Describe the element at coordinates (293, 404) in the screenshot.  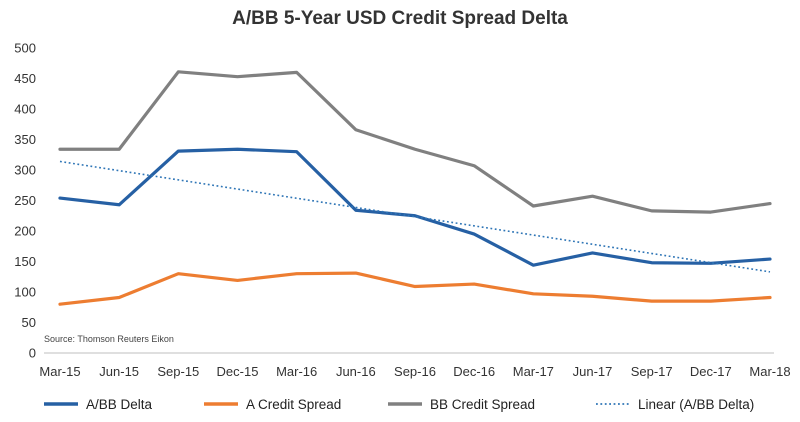
I see `legend-label: A Credit Spread` at that location.